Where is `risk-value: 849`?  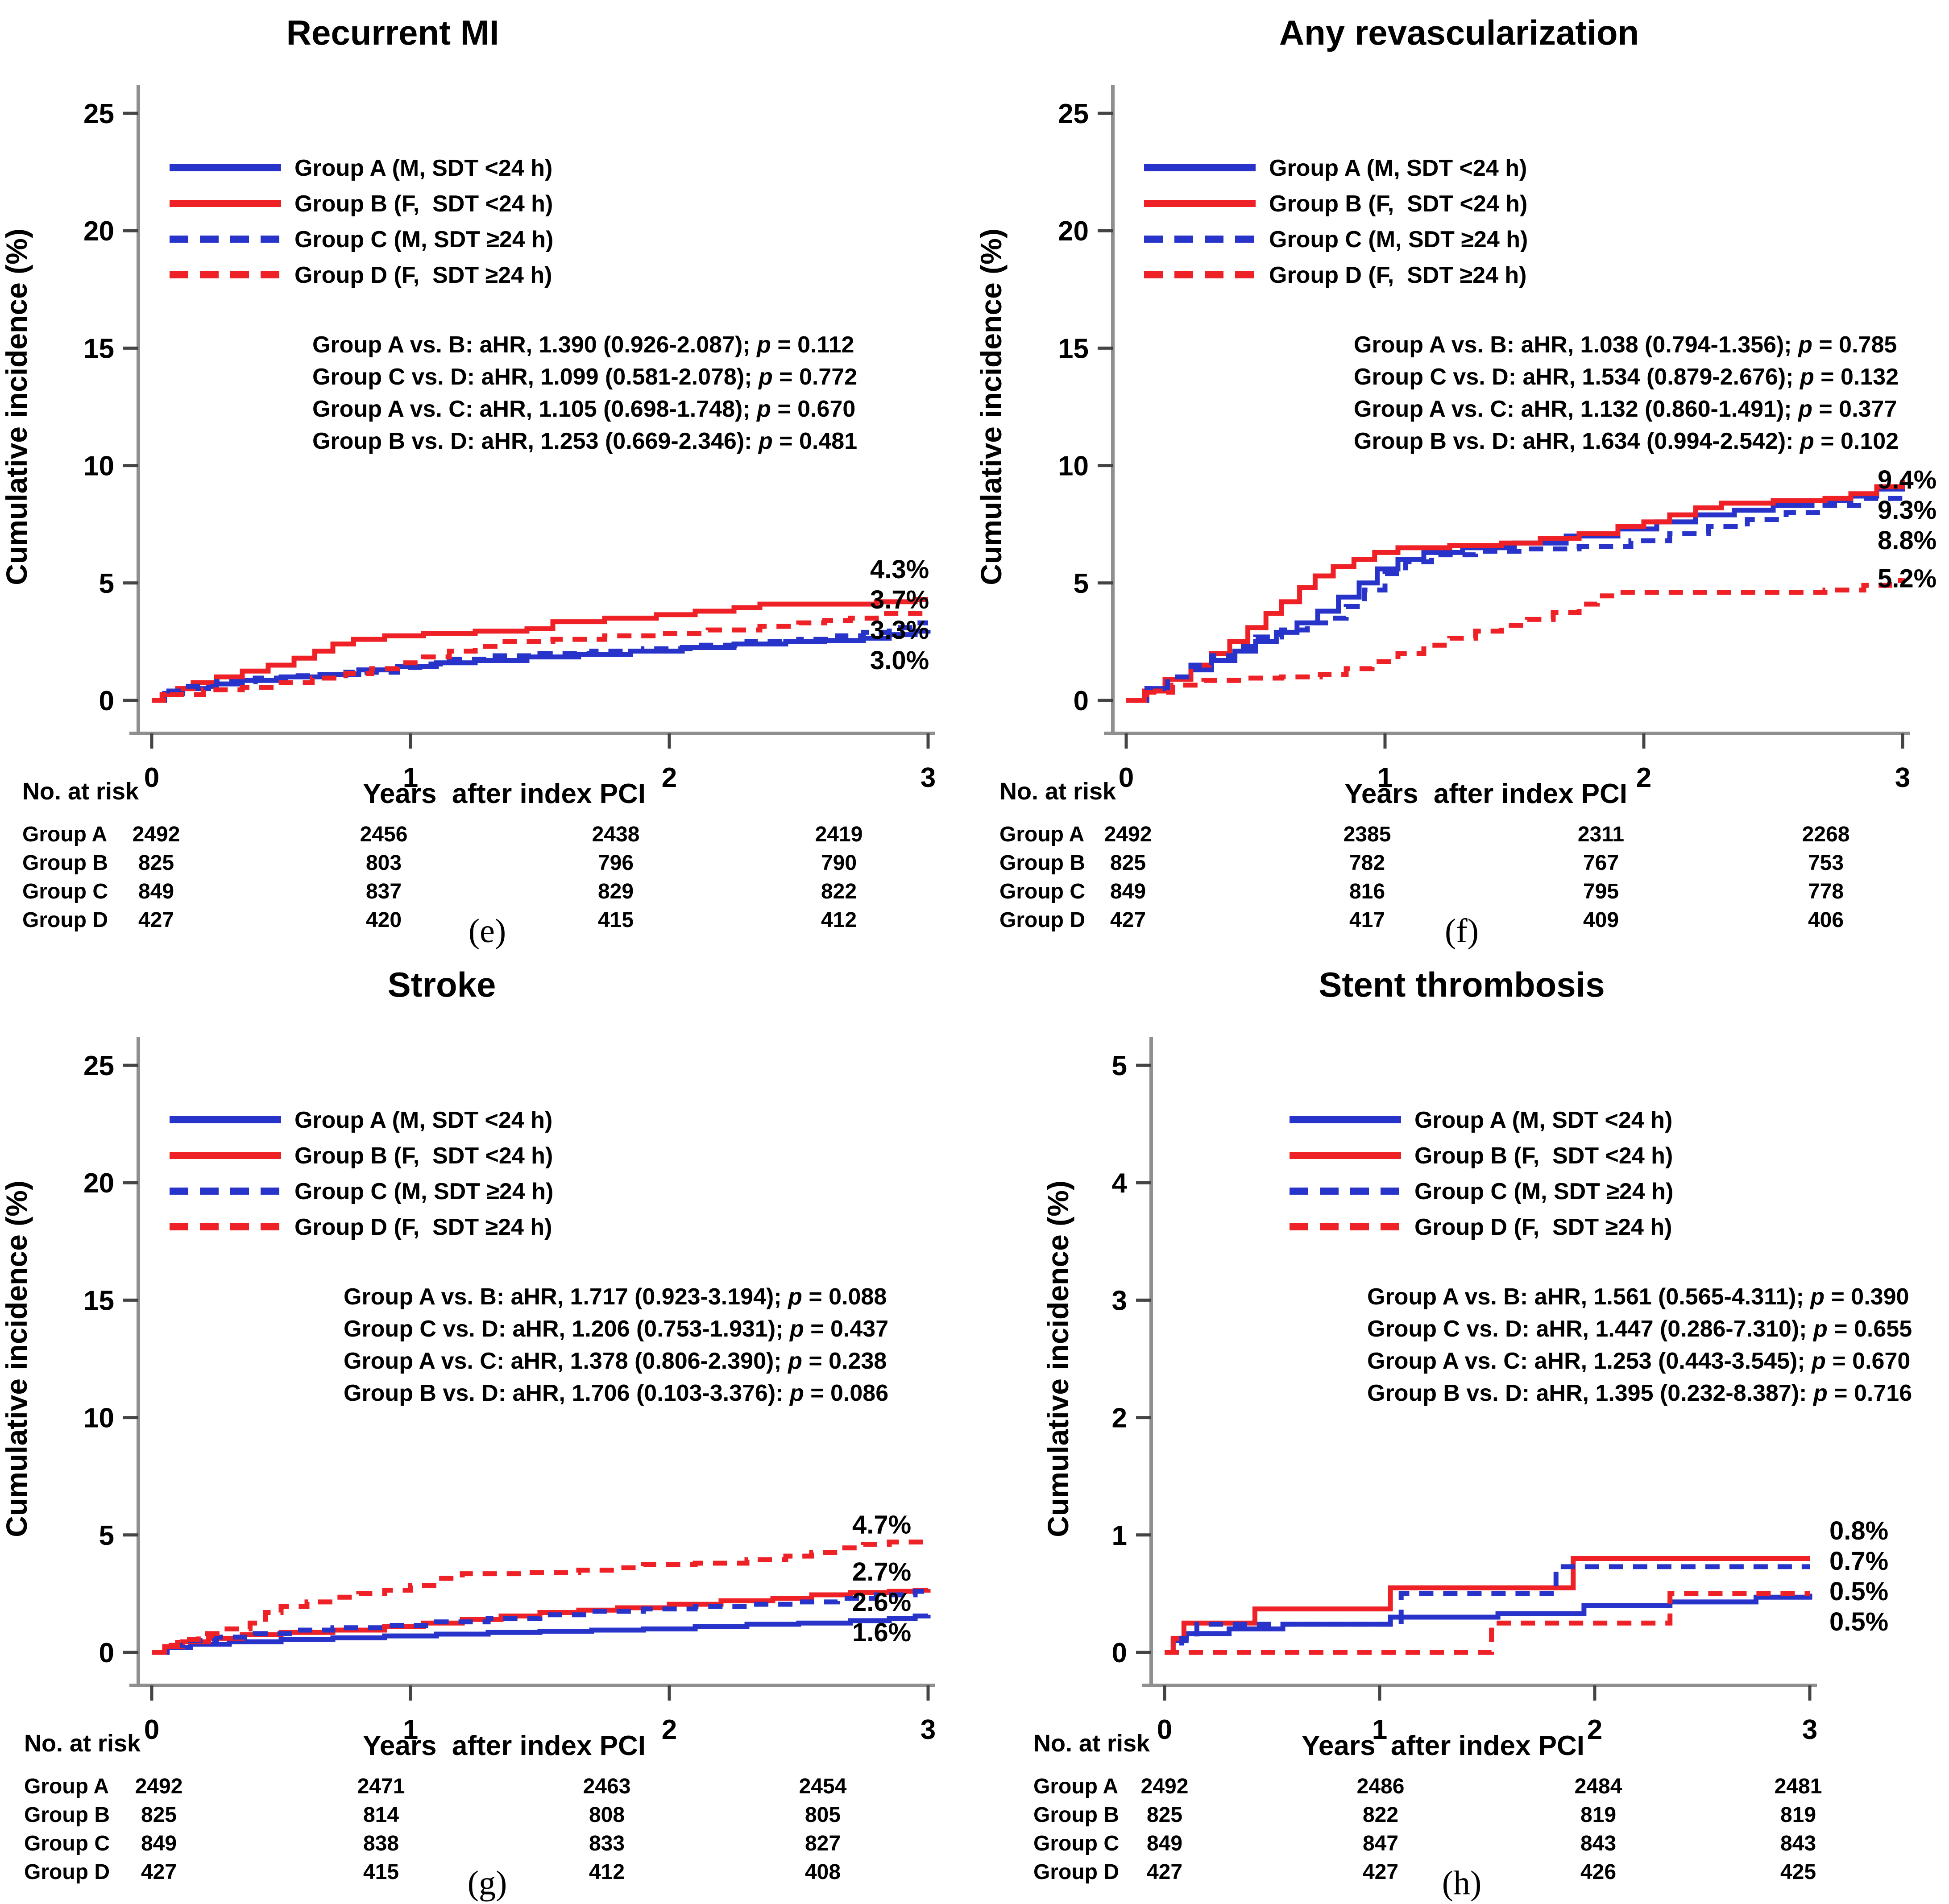 risk-value: 849 is located at coordinates (1128, 892).